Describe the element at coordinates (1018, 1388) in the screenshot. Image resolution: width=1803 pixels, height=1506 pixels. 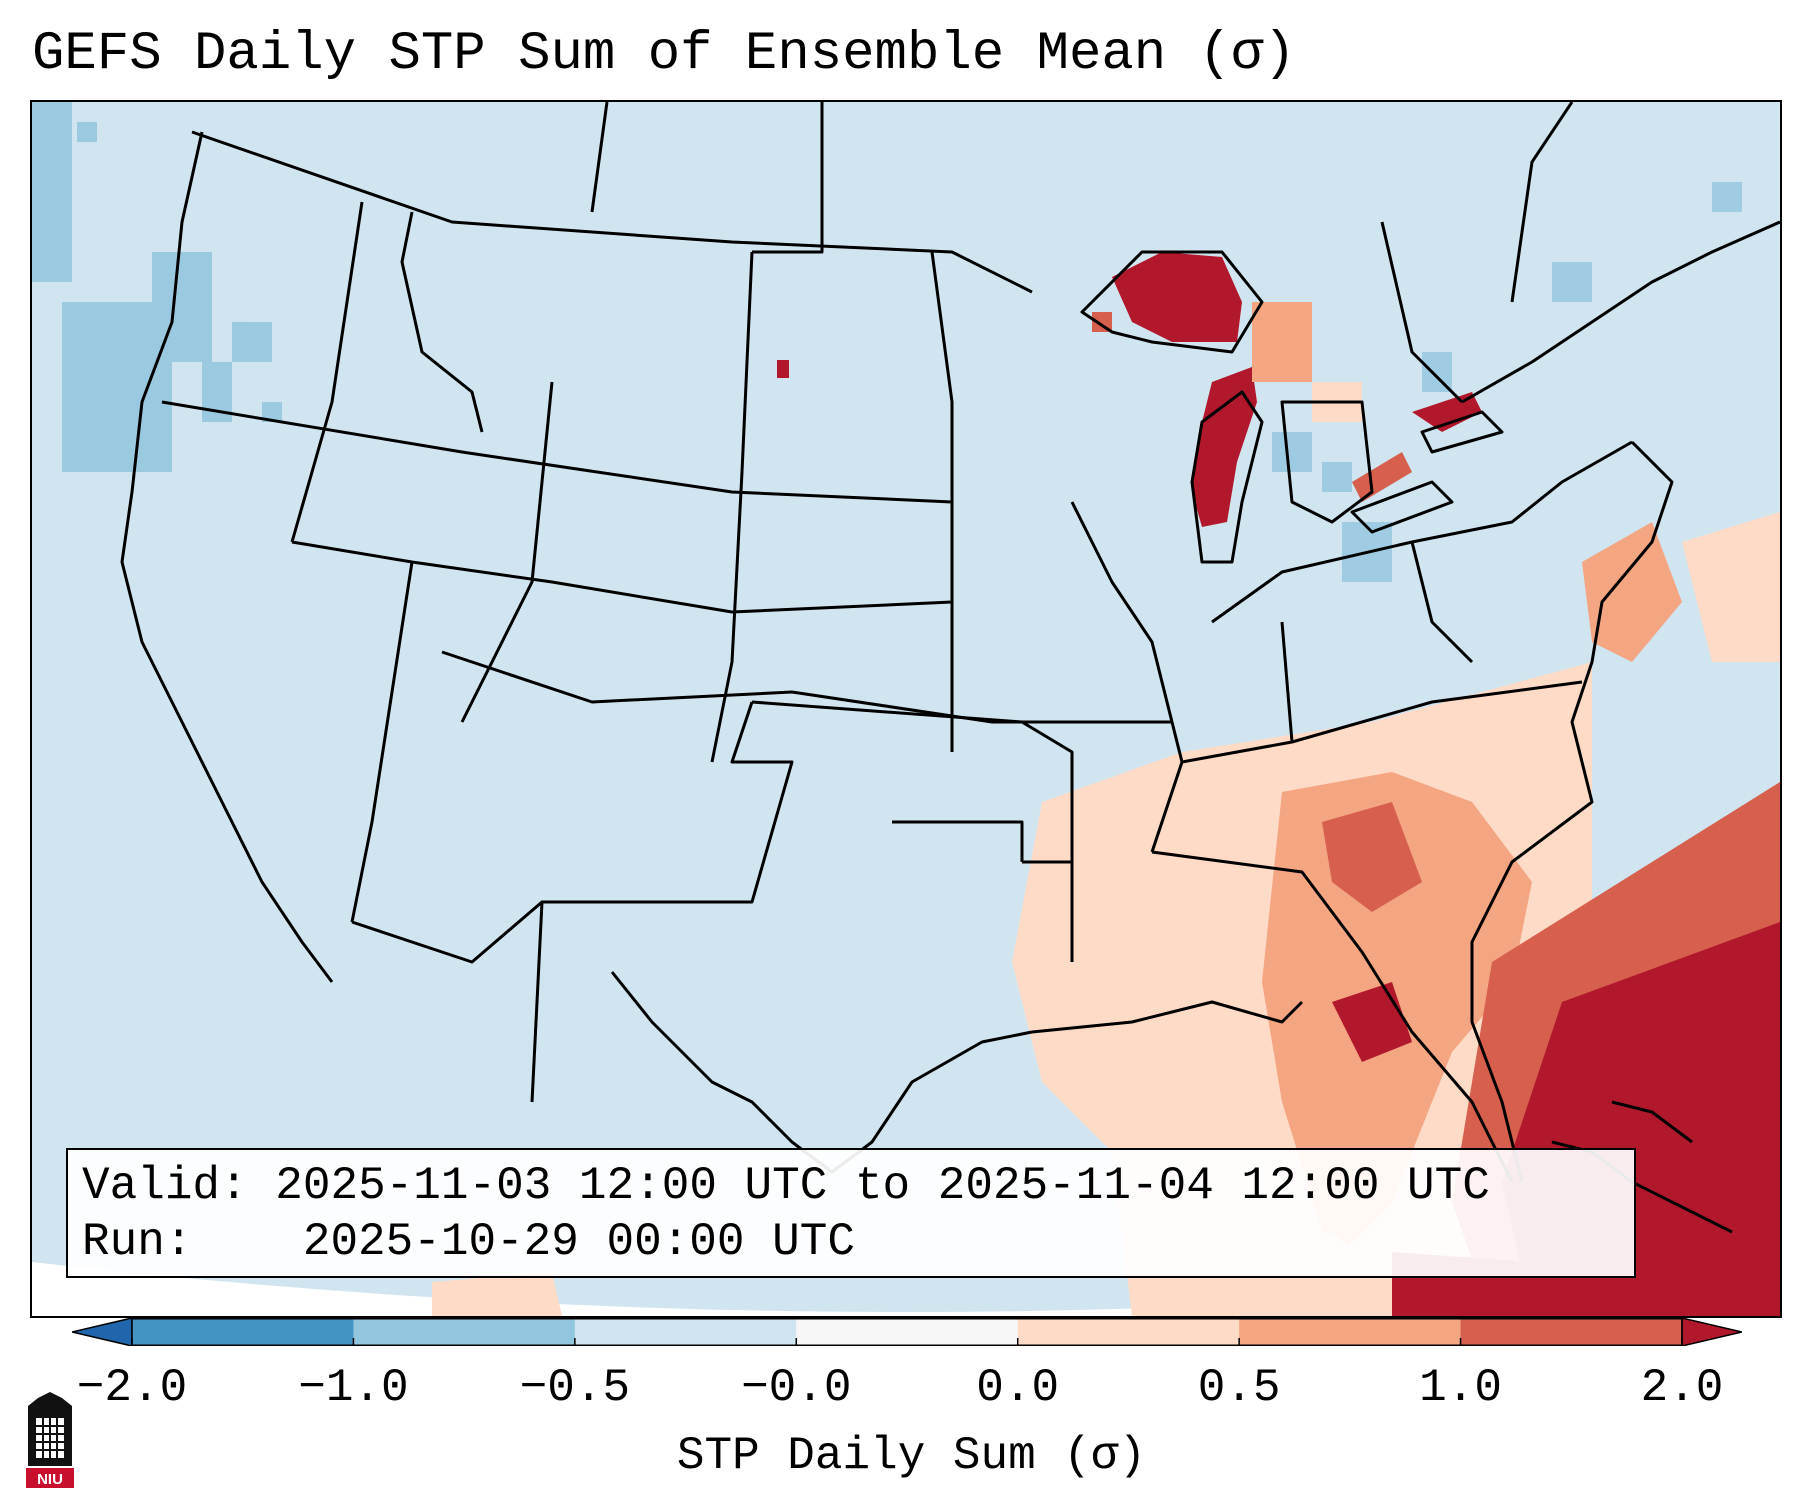
I see `colorbar-tick-label: 0.0` at that location.